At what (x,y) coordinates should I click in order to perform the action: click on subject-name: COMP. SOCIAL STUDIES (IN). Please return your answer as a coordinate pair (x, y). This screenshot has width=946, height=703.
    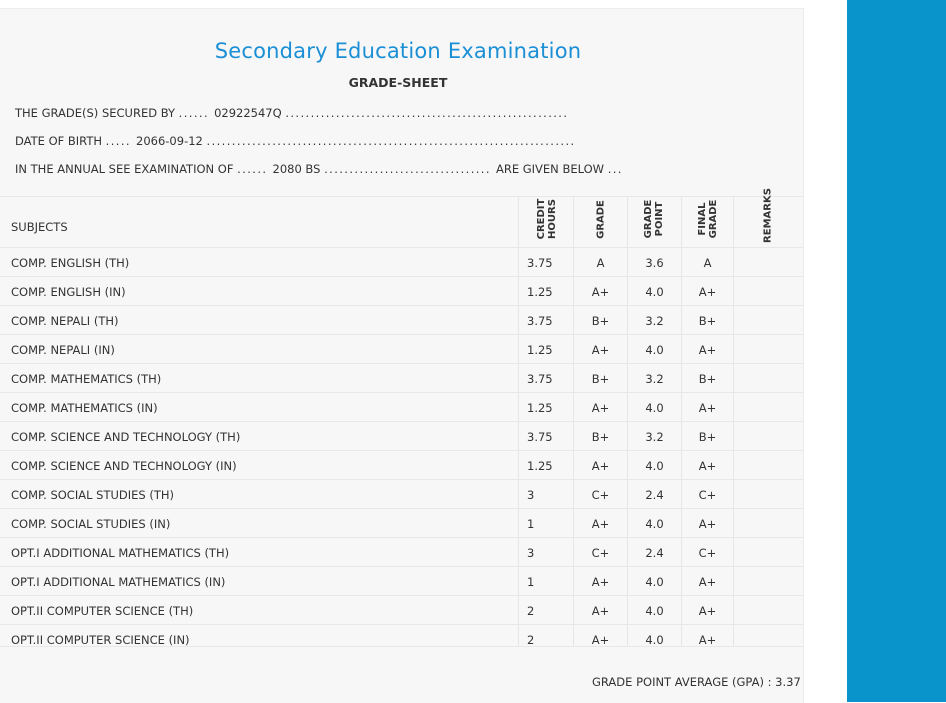
    Looking at the image, I should click on (91, 524).